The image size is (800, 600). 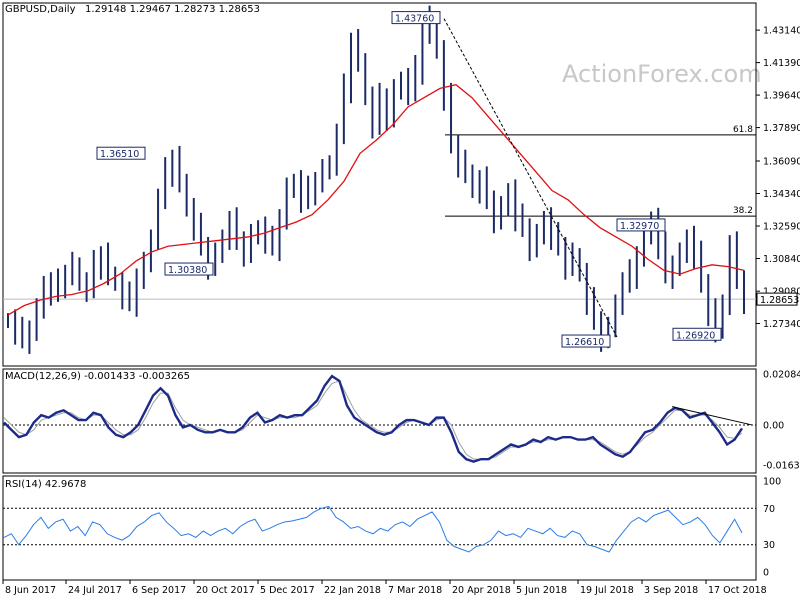 I want to click on x-tick-label: 22 Jan 2018, so click(x=352, y=590).